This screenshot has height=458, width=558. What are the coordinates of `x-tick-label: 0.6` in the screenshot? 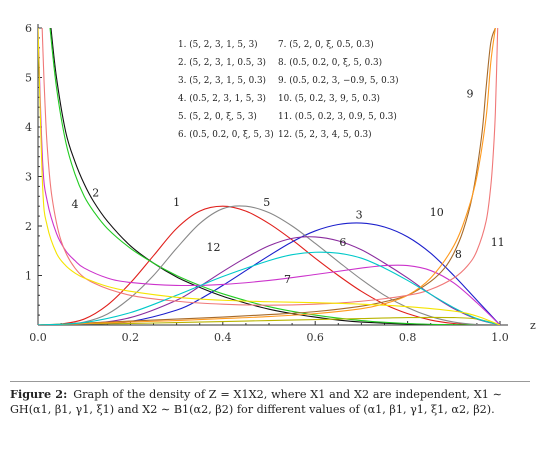 It's located at (315, 337).